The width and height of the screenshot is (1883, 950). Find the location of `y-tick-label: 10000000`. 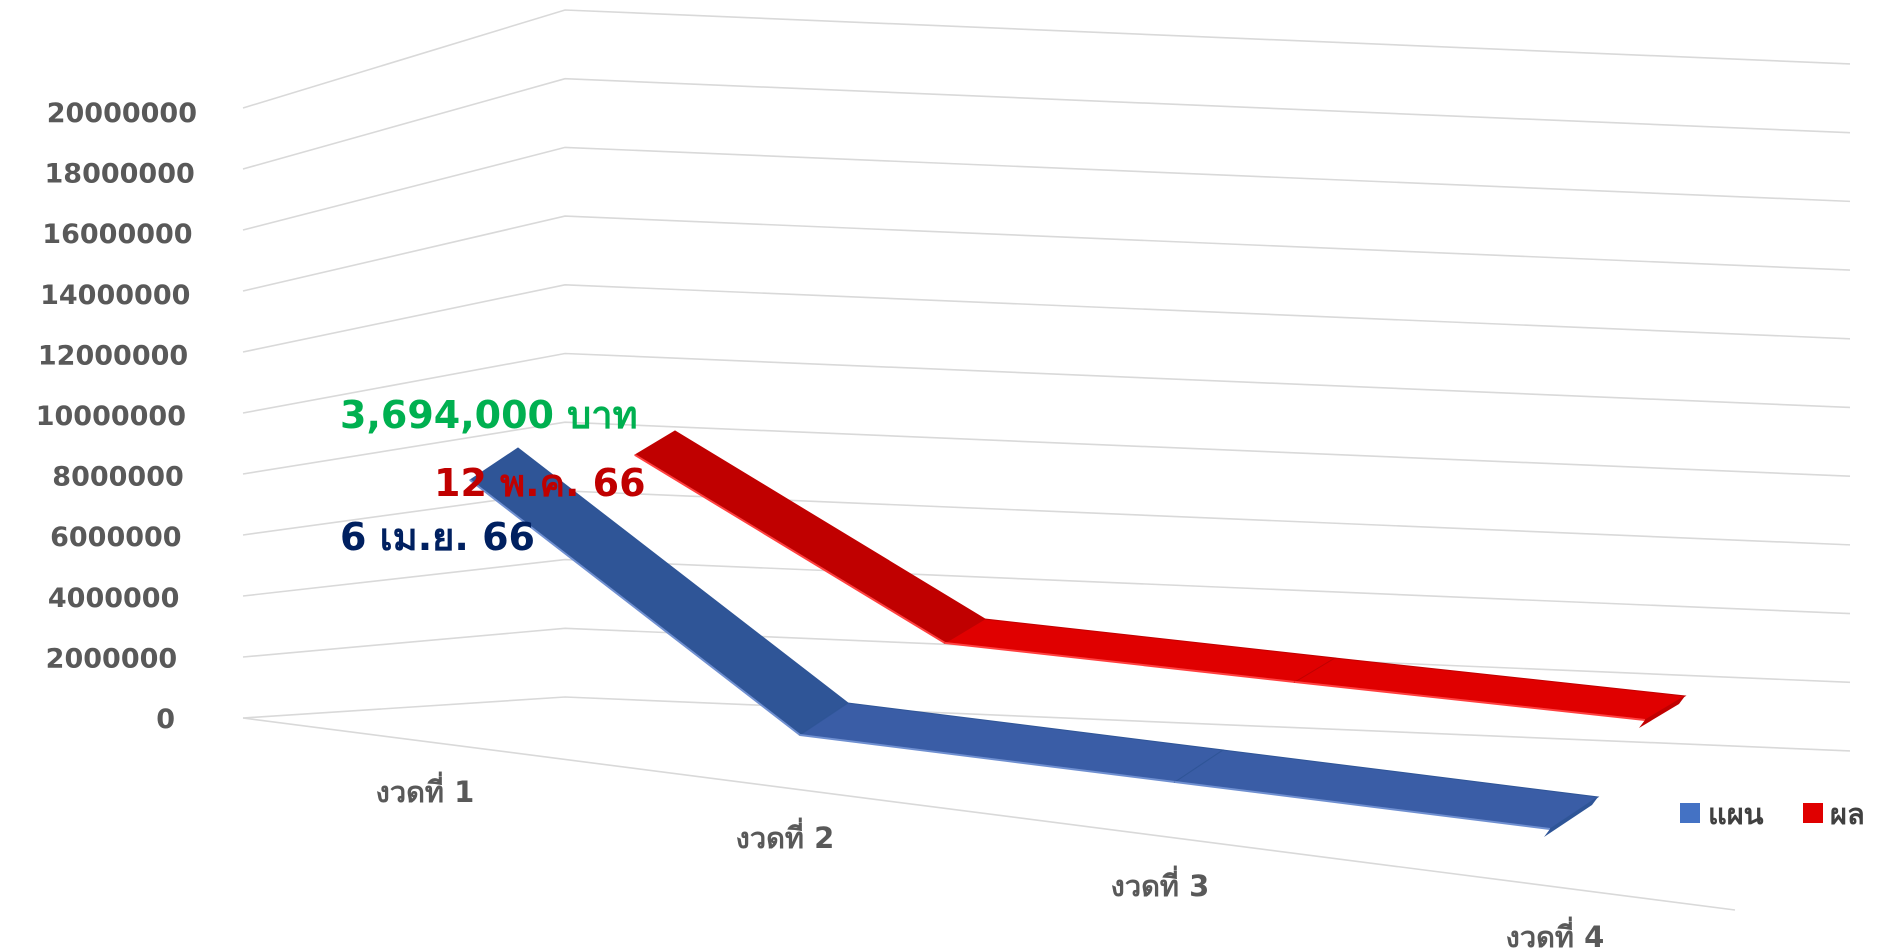

y-tick-label: 10000000 is located at coordinates (111, 416).